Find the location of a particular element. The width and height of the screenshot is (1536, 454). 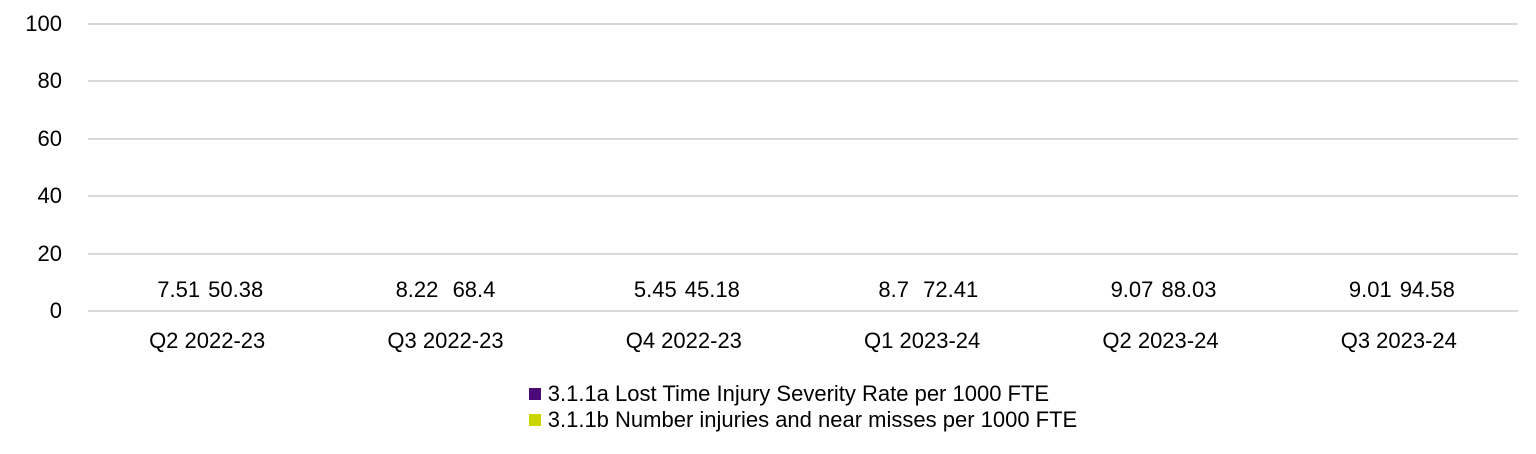

bar-group: 7.51 50.38 is located at coordinates (207, 167).